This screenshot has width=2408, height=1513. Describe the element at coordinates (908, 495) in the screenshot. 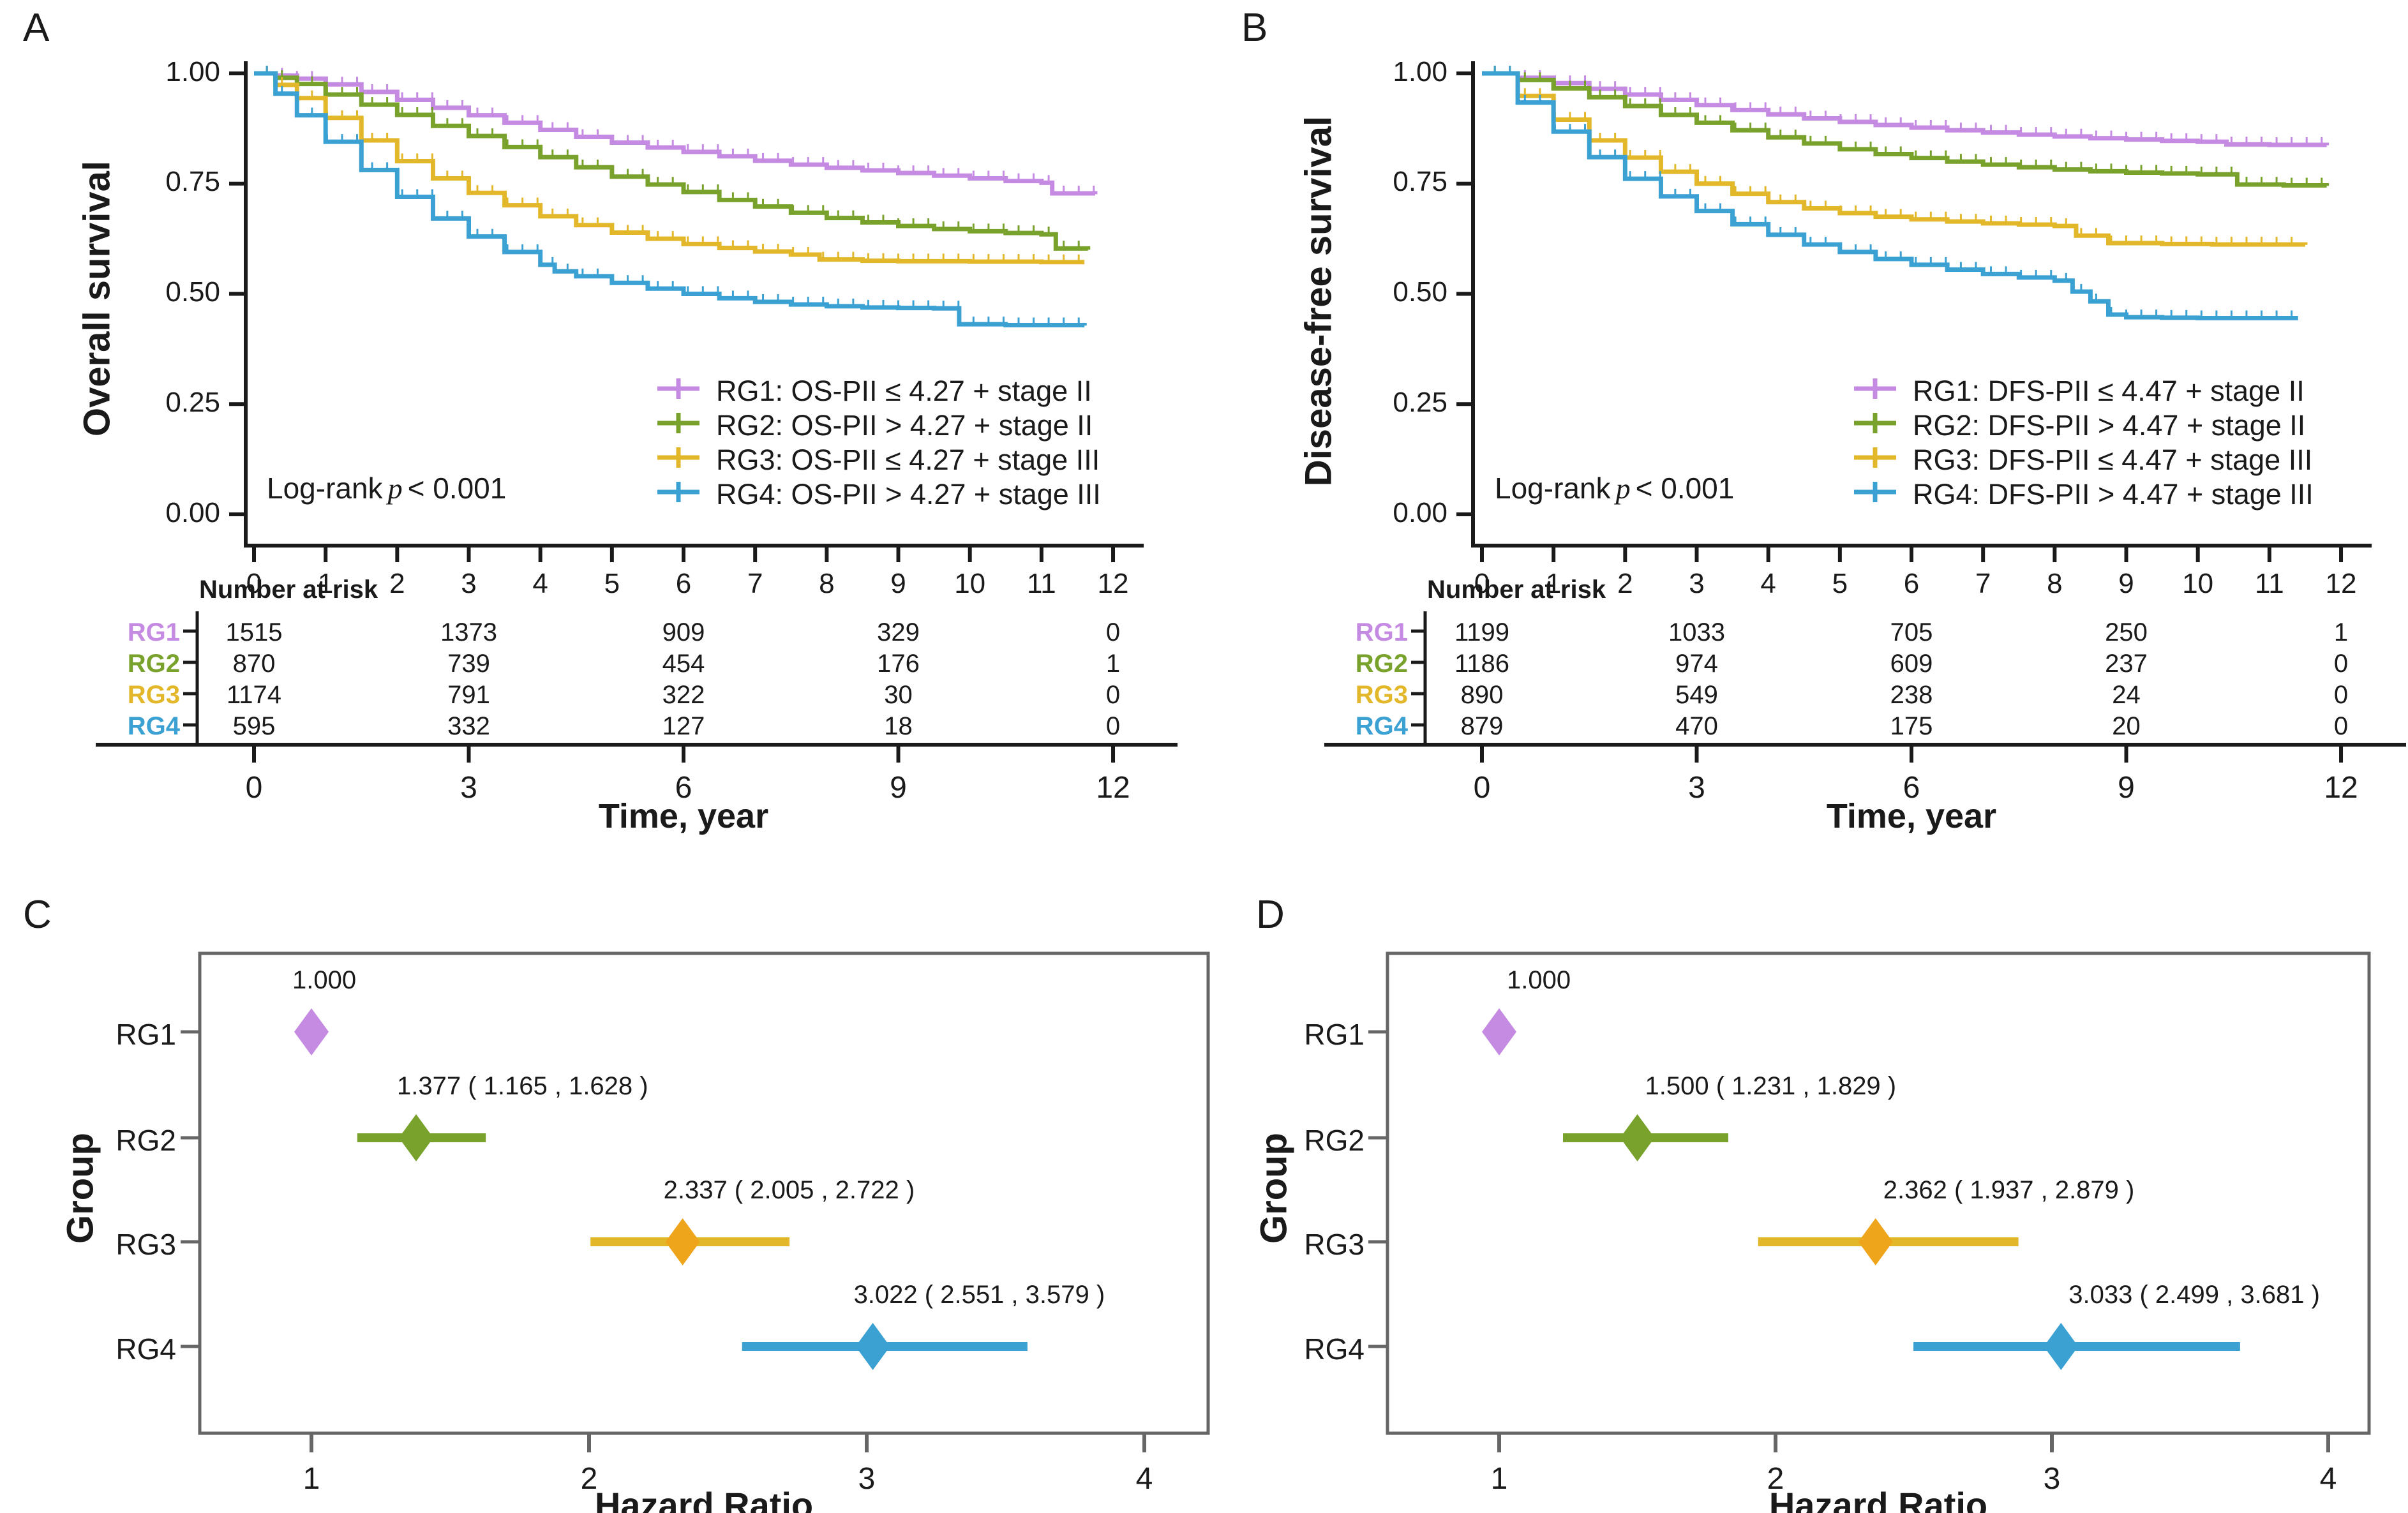

I see `legend-item-label: RG4: OS-PII > 4.27 + stage III` at that location.